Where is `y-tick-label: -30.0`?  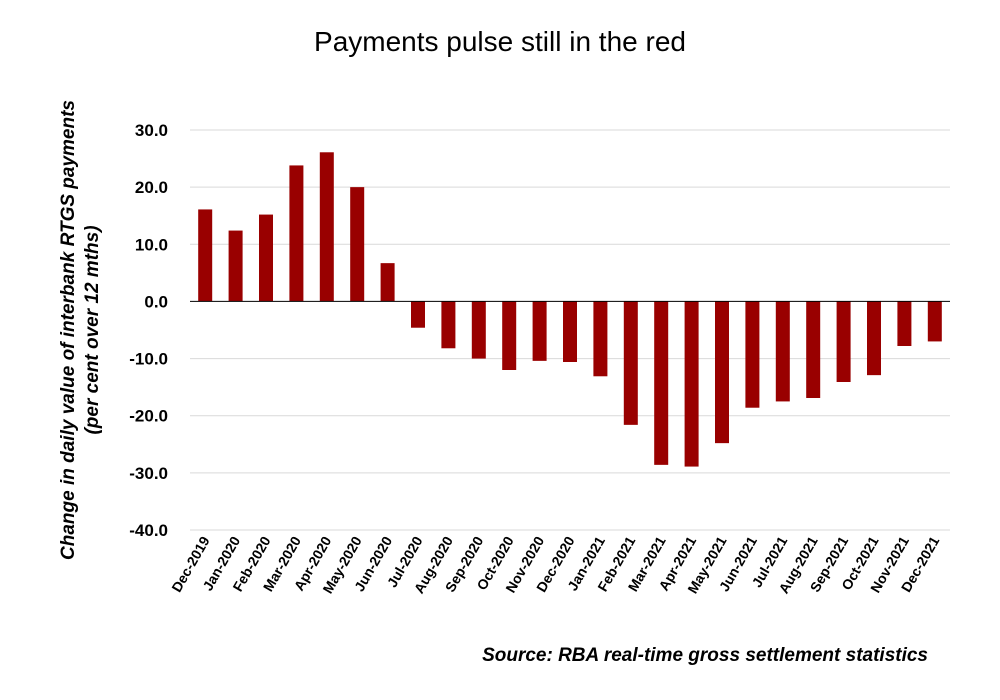 y-tick-label: -30.0 is located at coordinates (148, 473).